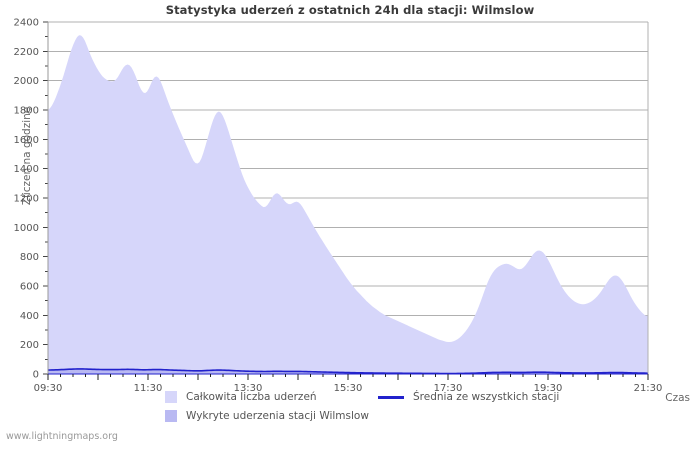 This screenshot has height=450, width=700. I want to click on footer-credit: www.lightningmaps.org, so click(62, 436).